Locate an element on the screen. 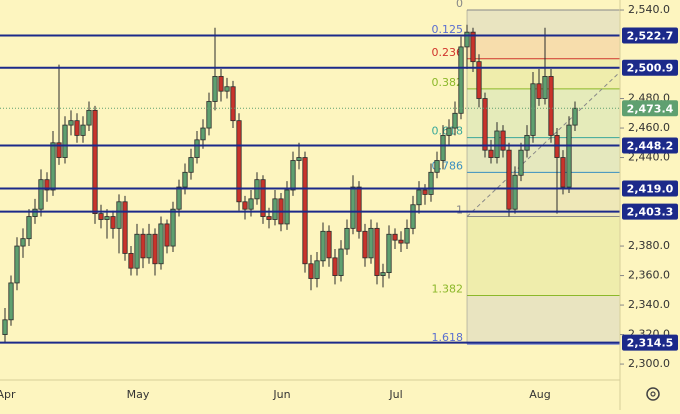  fib-trend-line is located at coordinates (543, 144).